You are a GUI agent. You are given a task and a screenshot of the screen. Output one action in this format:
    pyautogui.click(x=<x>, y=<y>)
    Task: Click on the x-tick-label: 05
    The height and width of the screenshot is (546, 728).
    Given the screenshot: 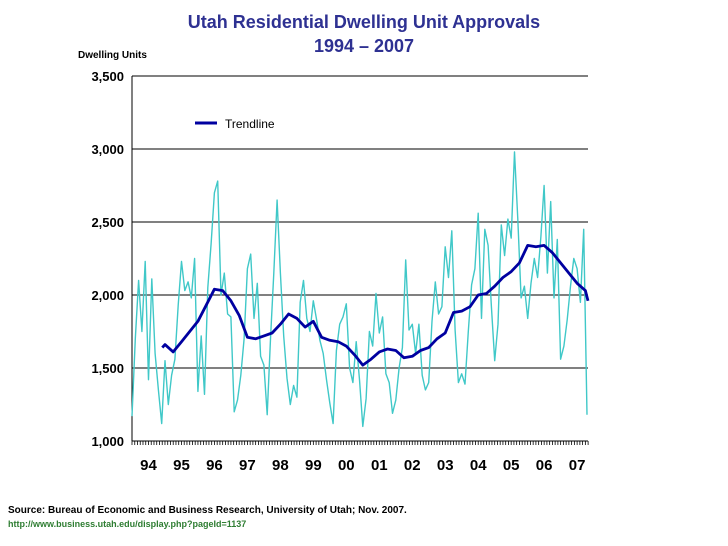 What is the action you would take?
    pyautogui.click(x=511, y=465)
    